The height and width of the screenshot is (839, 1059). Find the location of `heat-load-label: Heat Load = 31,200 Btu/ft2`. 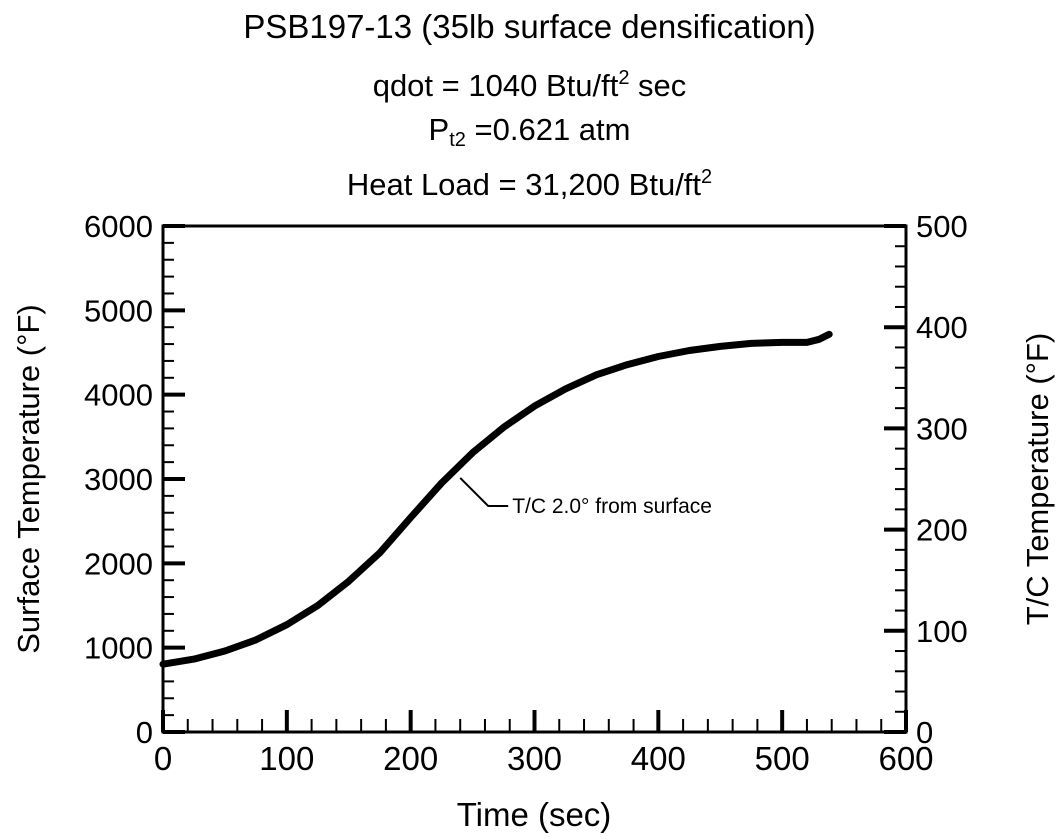

heat-load-label: Heat Load = 31,200 Btu/ft2 is located at coordinates (529, 184).